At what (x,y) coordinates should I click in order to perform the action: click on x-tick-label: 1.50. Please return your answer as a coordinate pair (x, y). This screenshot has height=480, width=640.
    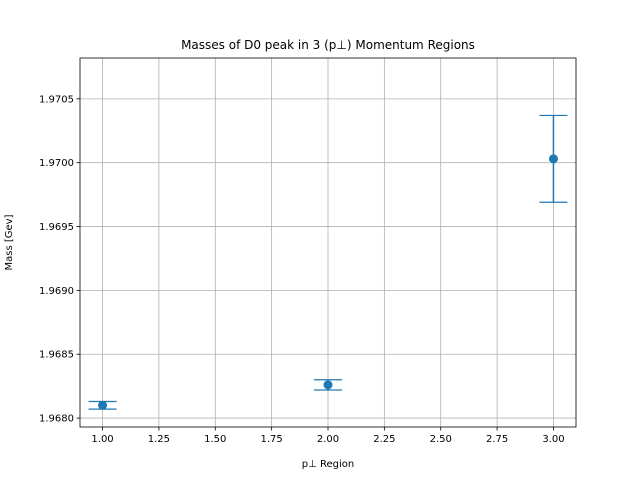
    Looking at the image, I should click on (215, 439).